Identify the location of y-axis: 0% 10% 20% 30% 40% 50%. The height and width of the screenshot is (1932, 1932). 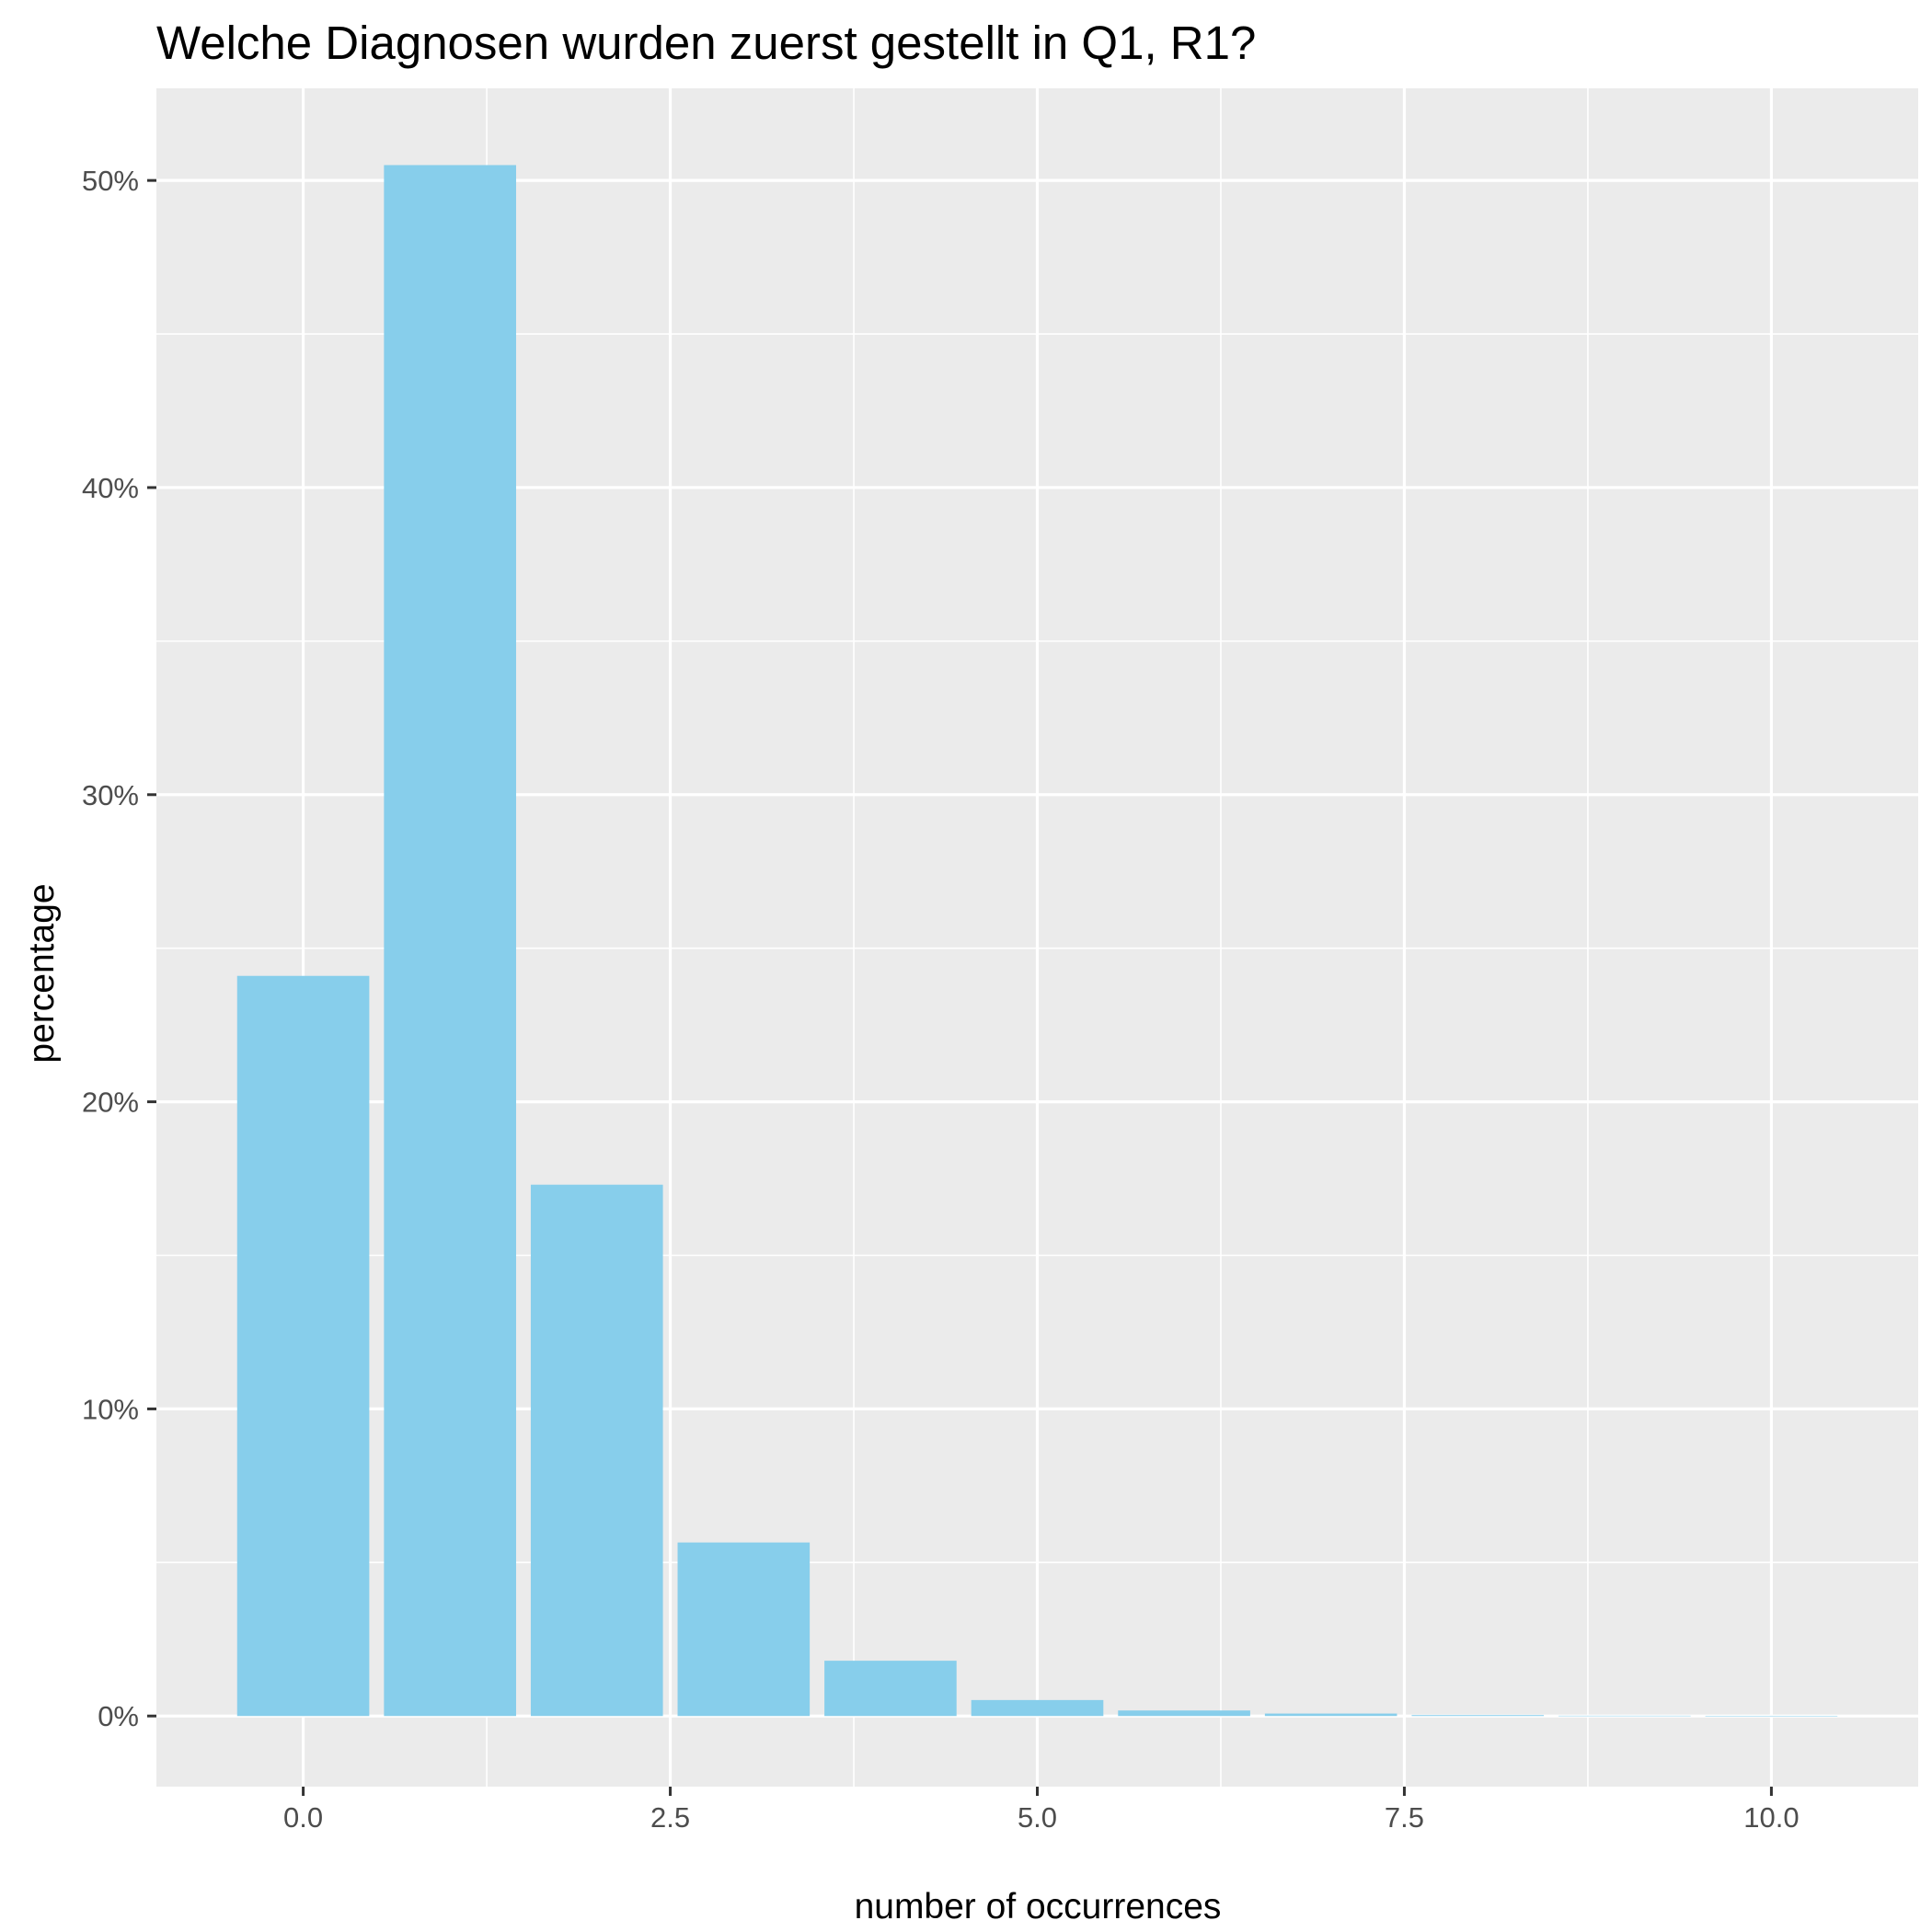
(119, 949).